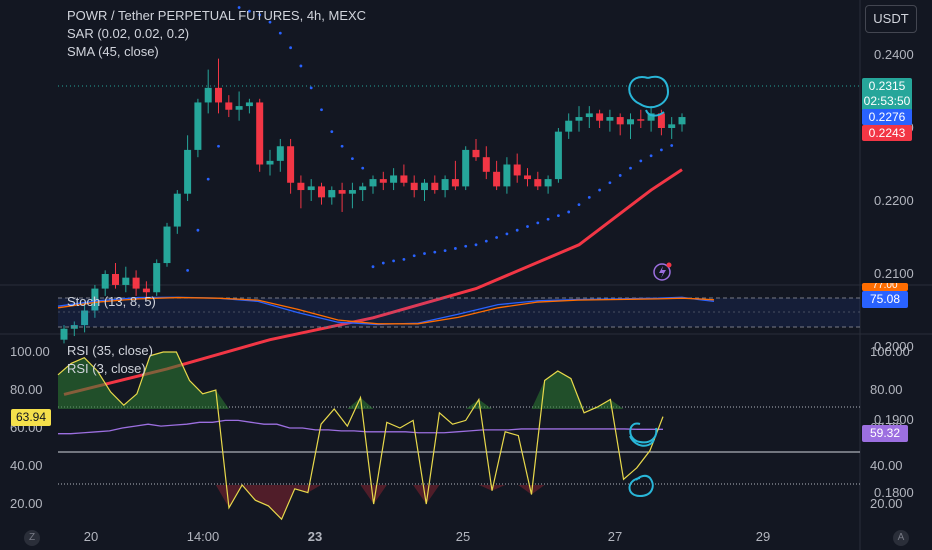 The image size is (932, 550). What do you see at coordinates (887, 117) in the screenshot?
I see `sar-price-tag: 0.2276` at bounding box center [887, 117].